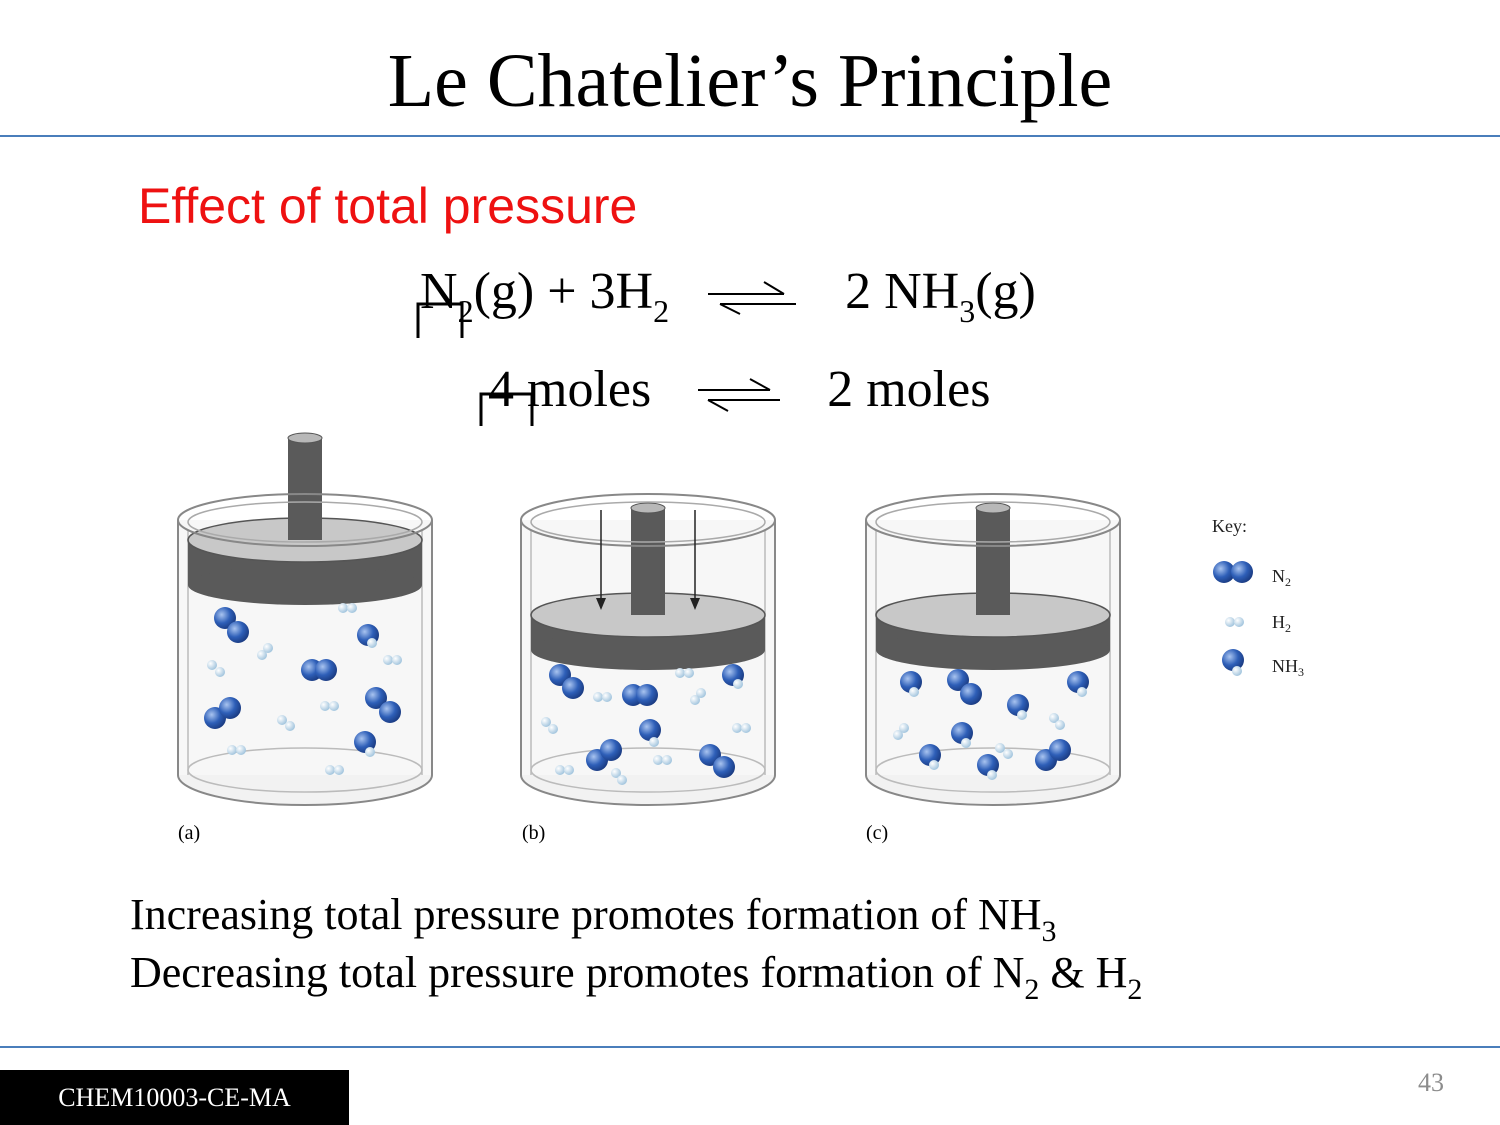 The width and height of the screenshot is (1500, 1125). Describe the element at coordinates (646, 724) in the screenshot. I see `molecules-b` at that location.